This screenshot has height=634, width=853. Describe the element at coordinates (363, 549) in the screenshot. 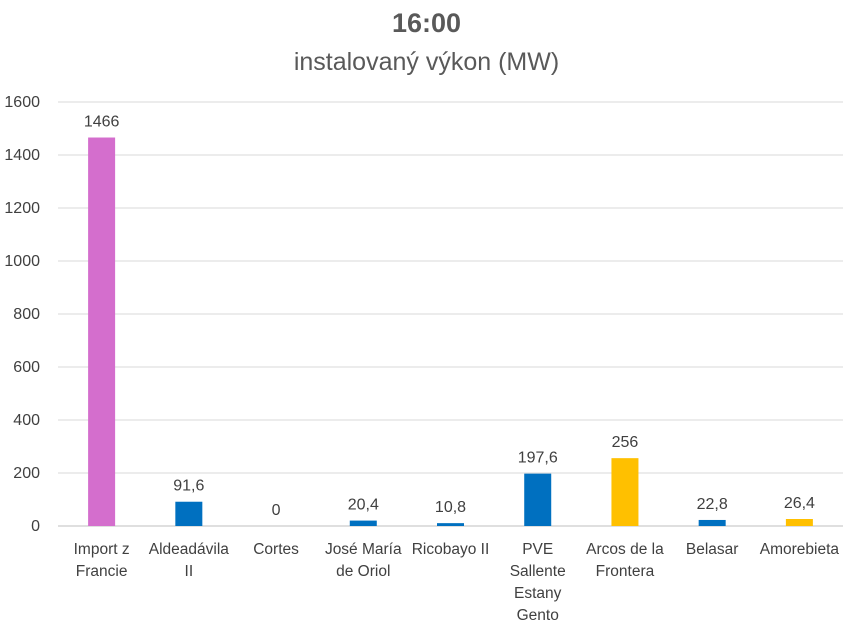

I see `x-tick-label: José María` at that location.